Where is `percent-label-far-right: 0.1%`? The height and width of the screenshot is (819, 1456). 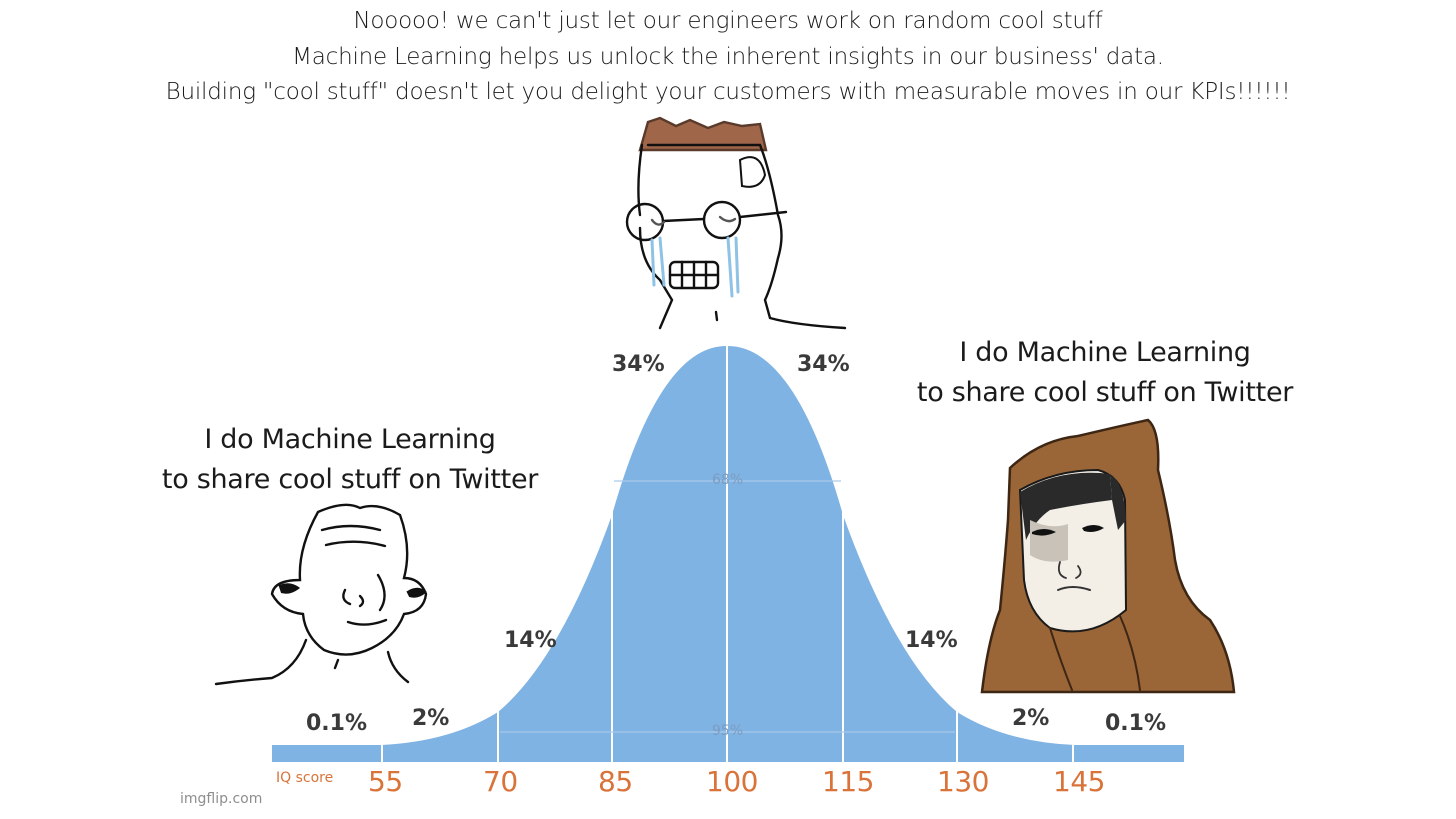
percent-label-far-right: 0.1% is located at coordinates (1136, 723).